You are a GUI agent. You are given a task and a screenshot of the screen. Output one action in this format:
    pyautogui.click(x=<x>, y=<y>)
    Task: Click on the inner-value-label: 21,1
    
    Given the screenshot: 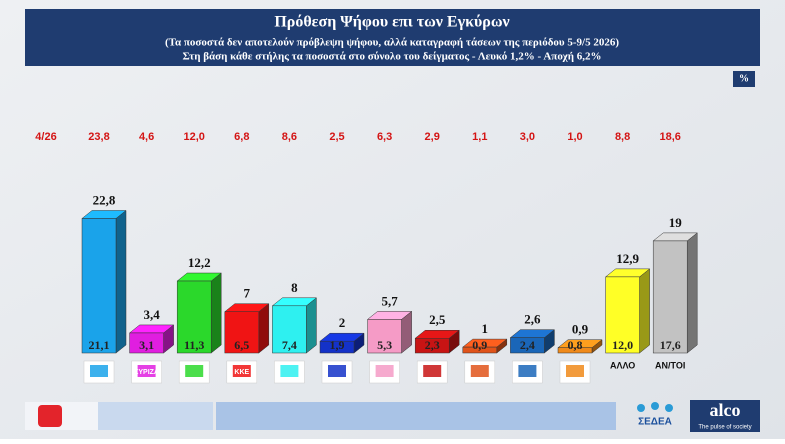 What is the action you would take?
    pyautogui.click(x=99, y=345)
    